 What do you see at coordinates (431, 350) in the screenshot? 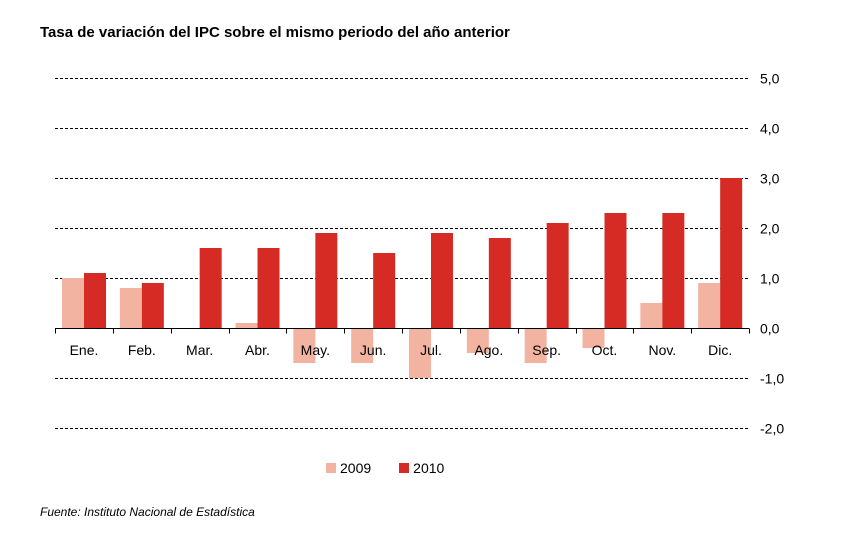
I see `x-tick-label: Jul.` at bounding box center [431, 350].